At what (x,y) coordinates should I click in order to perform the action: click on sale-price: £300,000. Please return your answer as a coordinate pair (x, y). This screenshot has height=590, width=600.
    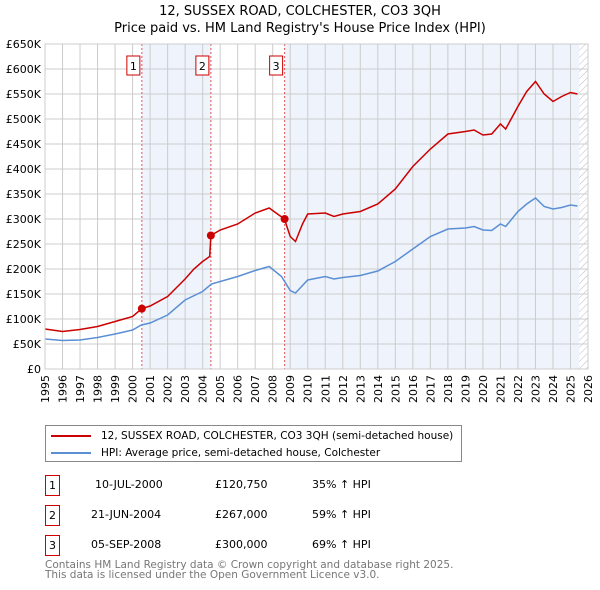
    Looking at the image, I should click on (241, 544).